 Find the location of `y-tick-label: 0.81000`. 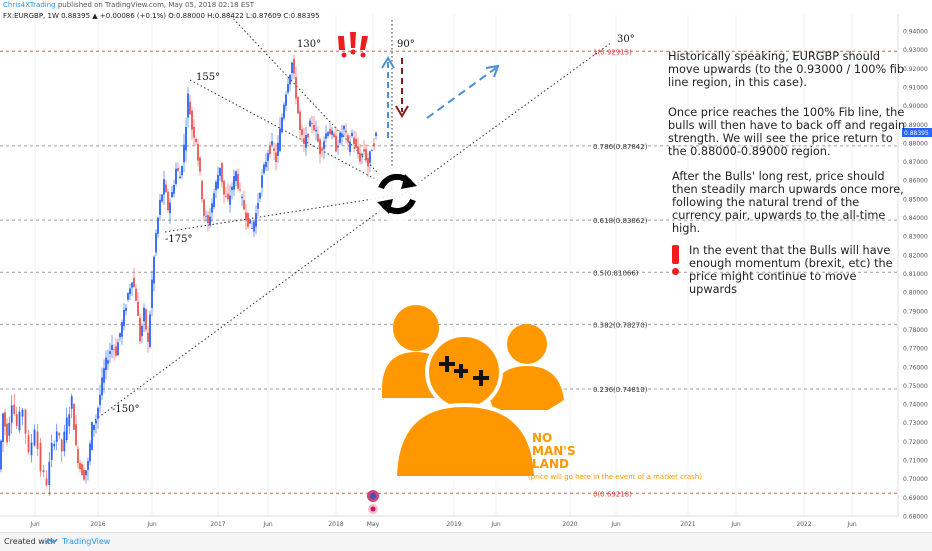

y-tick-label: 0.81000 is located at coordinates (915, 274).